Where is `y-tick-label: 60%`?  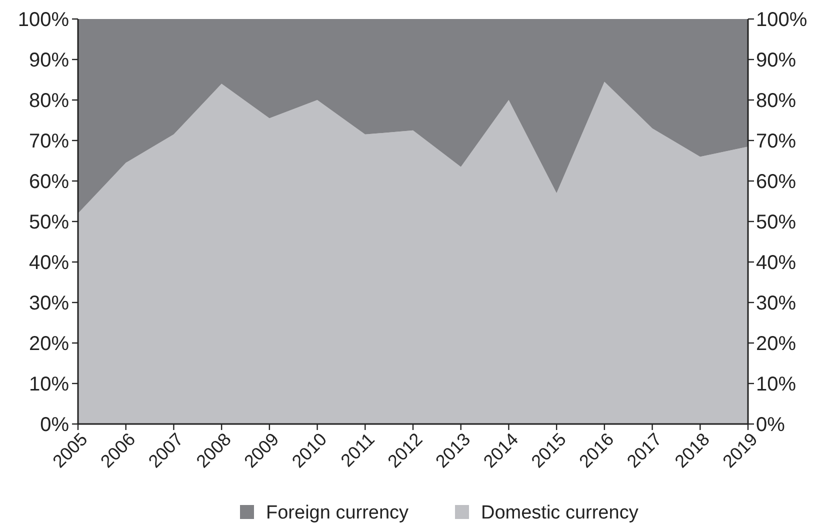 y-tick-label: 60% is located at coordinates (49, 182).